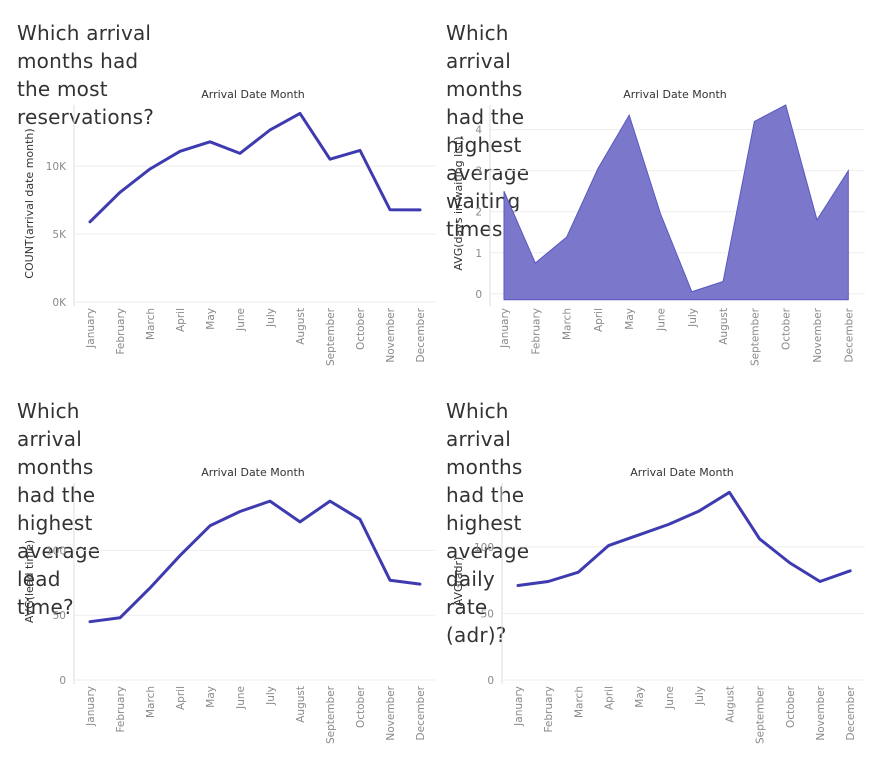  I want to click on y-axis-label: AVG(days in waiting list), so click(458, 203).